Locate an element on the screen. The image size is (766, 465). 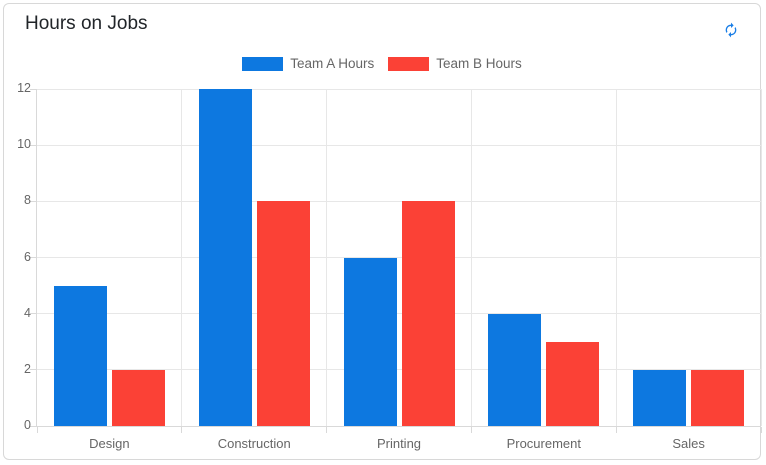
legend-label: Team A Hours is located at coordinates (332, 63).